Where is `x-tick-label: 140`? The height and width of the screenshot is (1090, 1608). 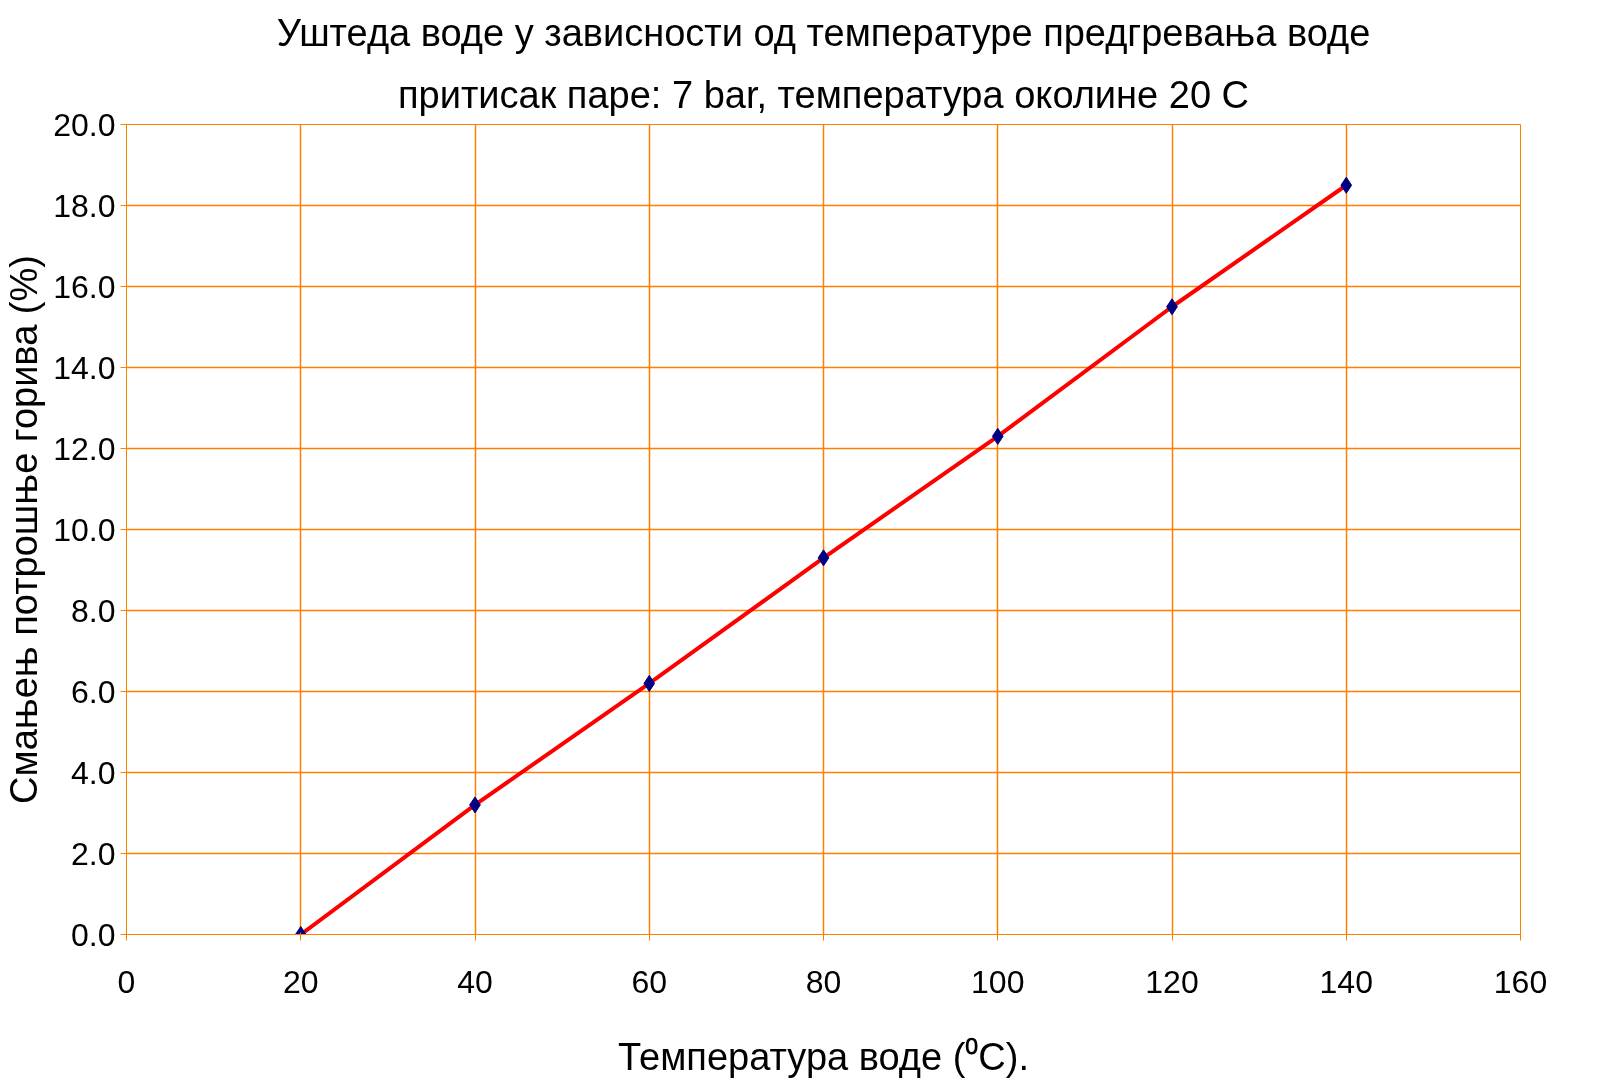 x-tick-label: 140 is located at coordinates (1346, 981).